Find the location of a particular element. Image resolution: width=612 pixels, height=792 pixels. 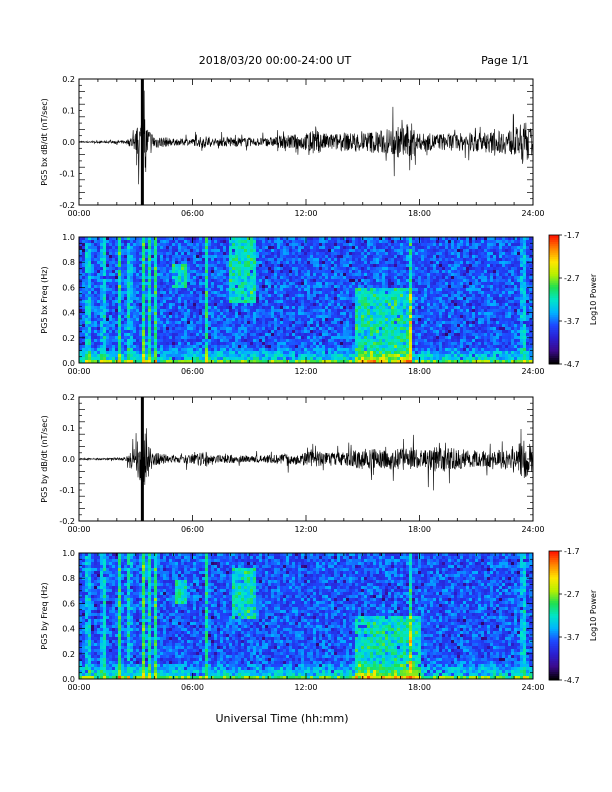

page-title: 2018/03/20 00:00-24:00 UT is located at coordinates (275, 60).